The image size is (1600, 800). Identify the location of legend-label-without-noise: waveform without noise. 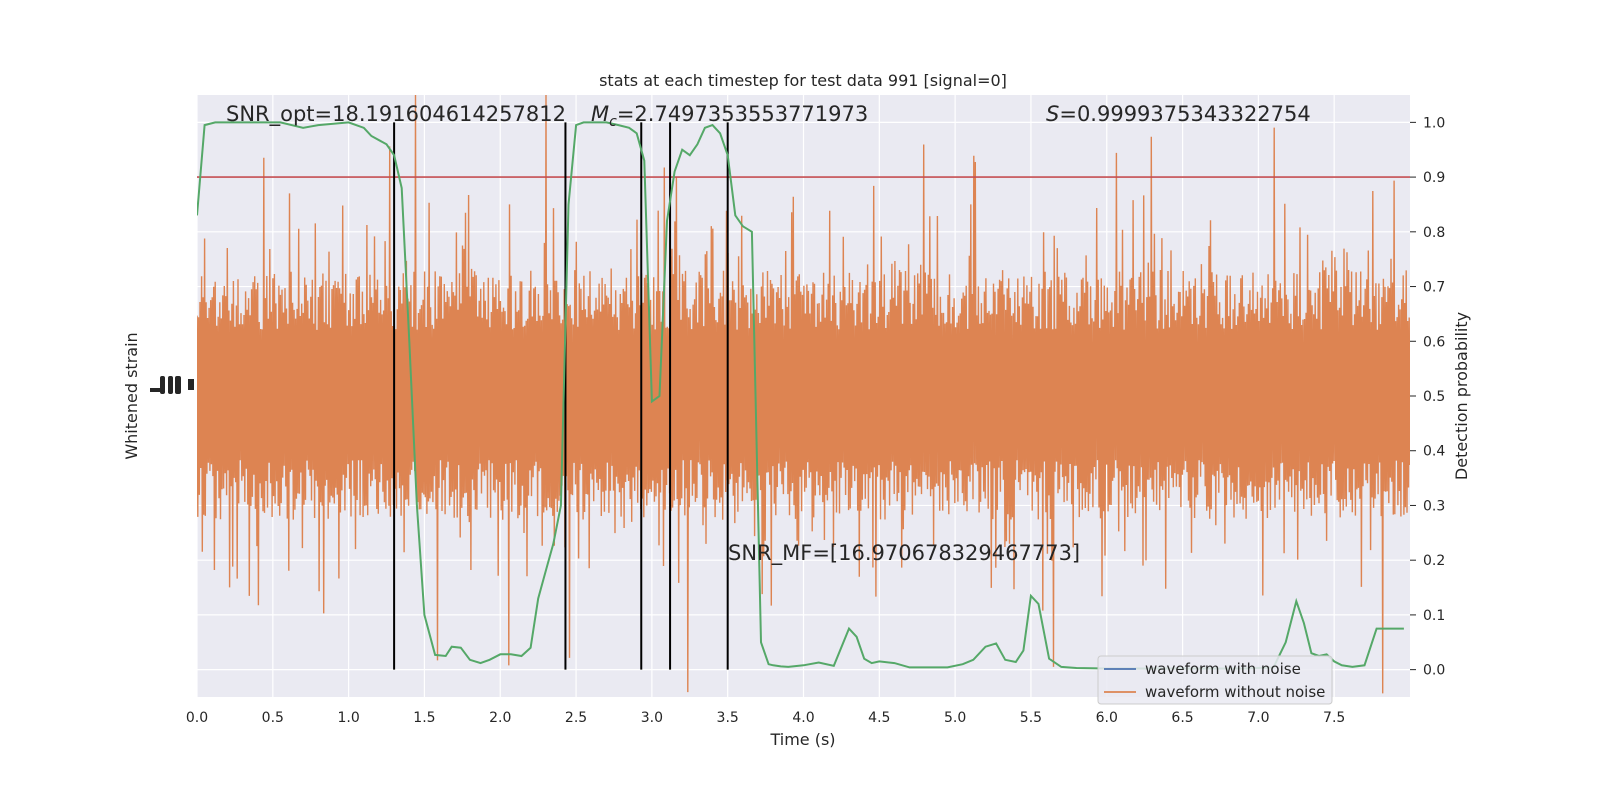
(1235, 692).